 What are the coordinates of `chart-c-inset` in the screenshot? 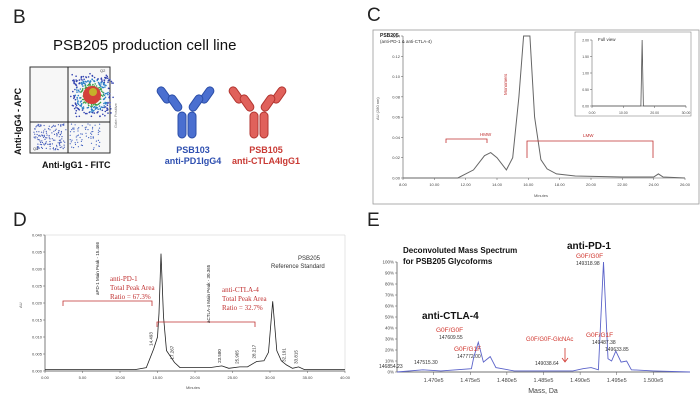 It's located at (633, 74).